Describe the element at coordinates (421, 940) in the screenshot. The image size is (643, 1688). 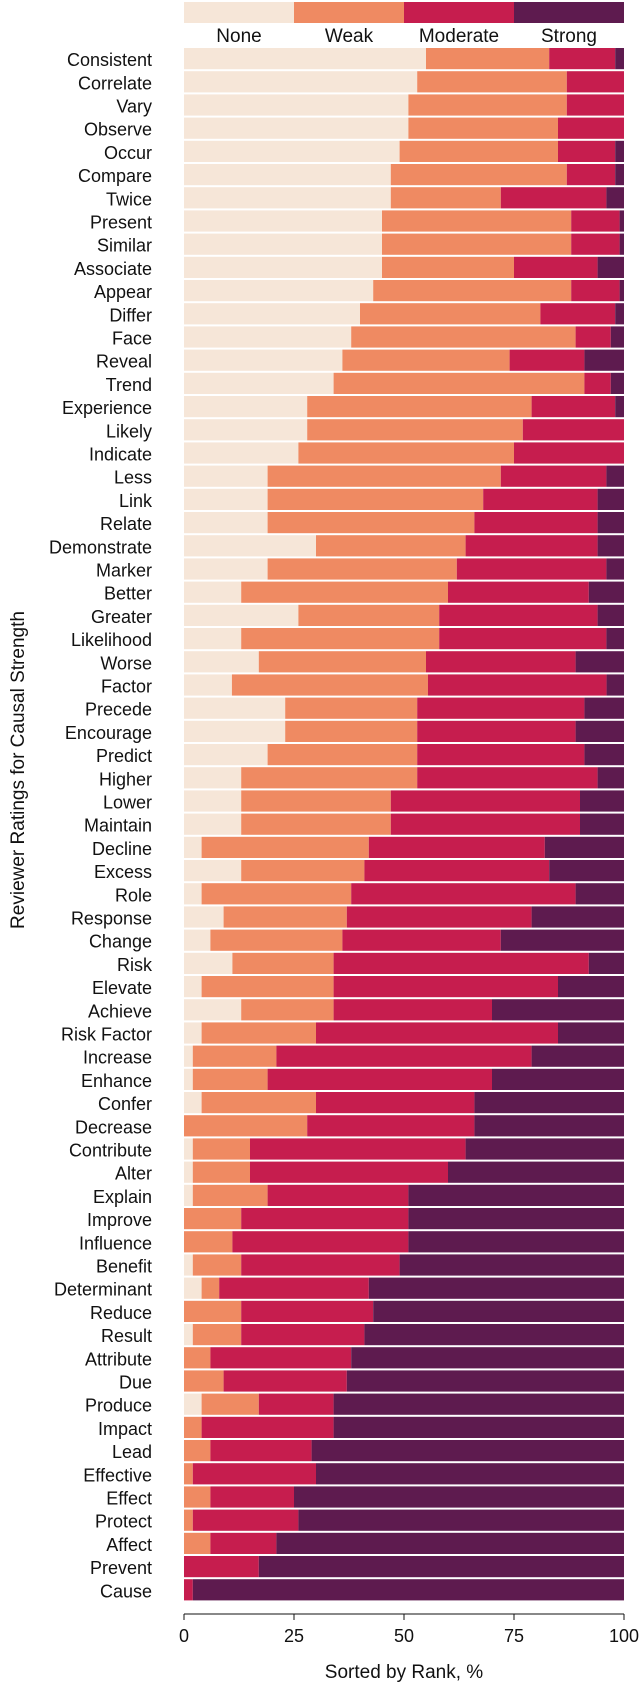
I see `bar-change-moderate` at that location.